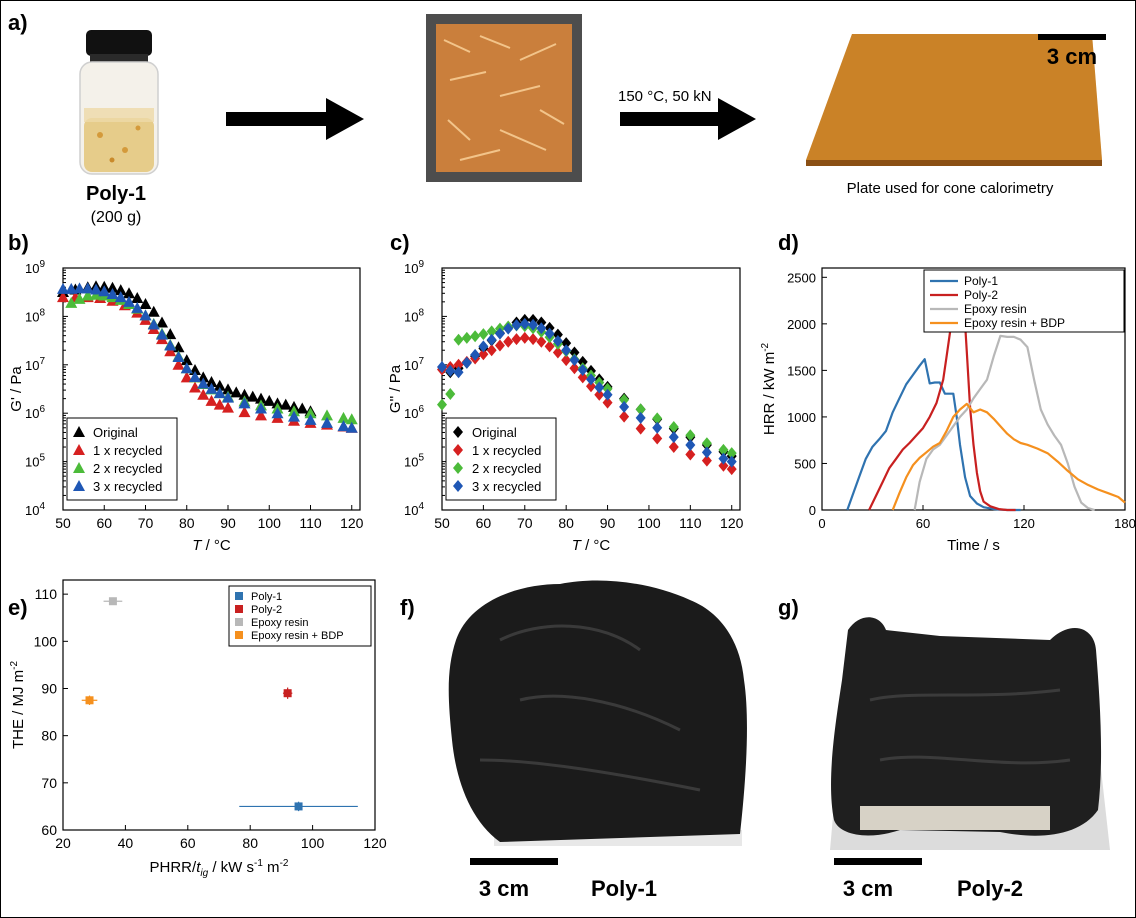  What do you see at coordinates (228, 523) in the screenshot?
I see `x-tick-label: 90` at bounding box center [228, 523].